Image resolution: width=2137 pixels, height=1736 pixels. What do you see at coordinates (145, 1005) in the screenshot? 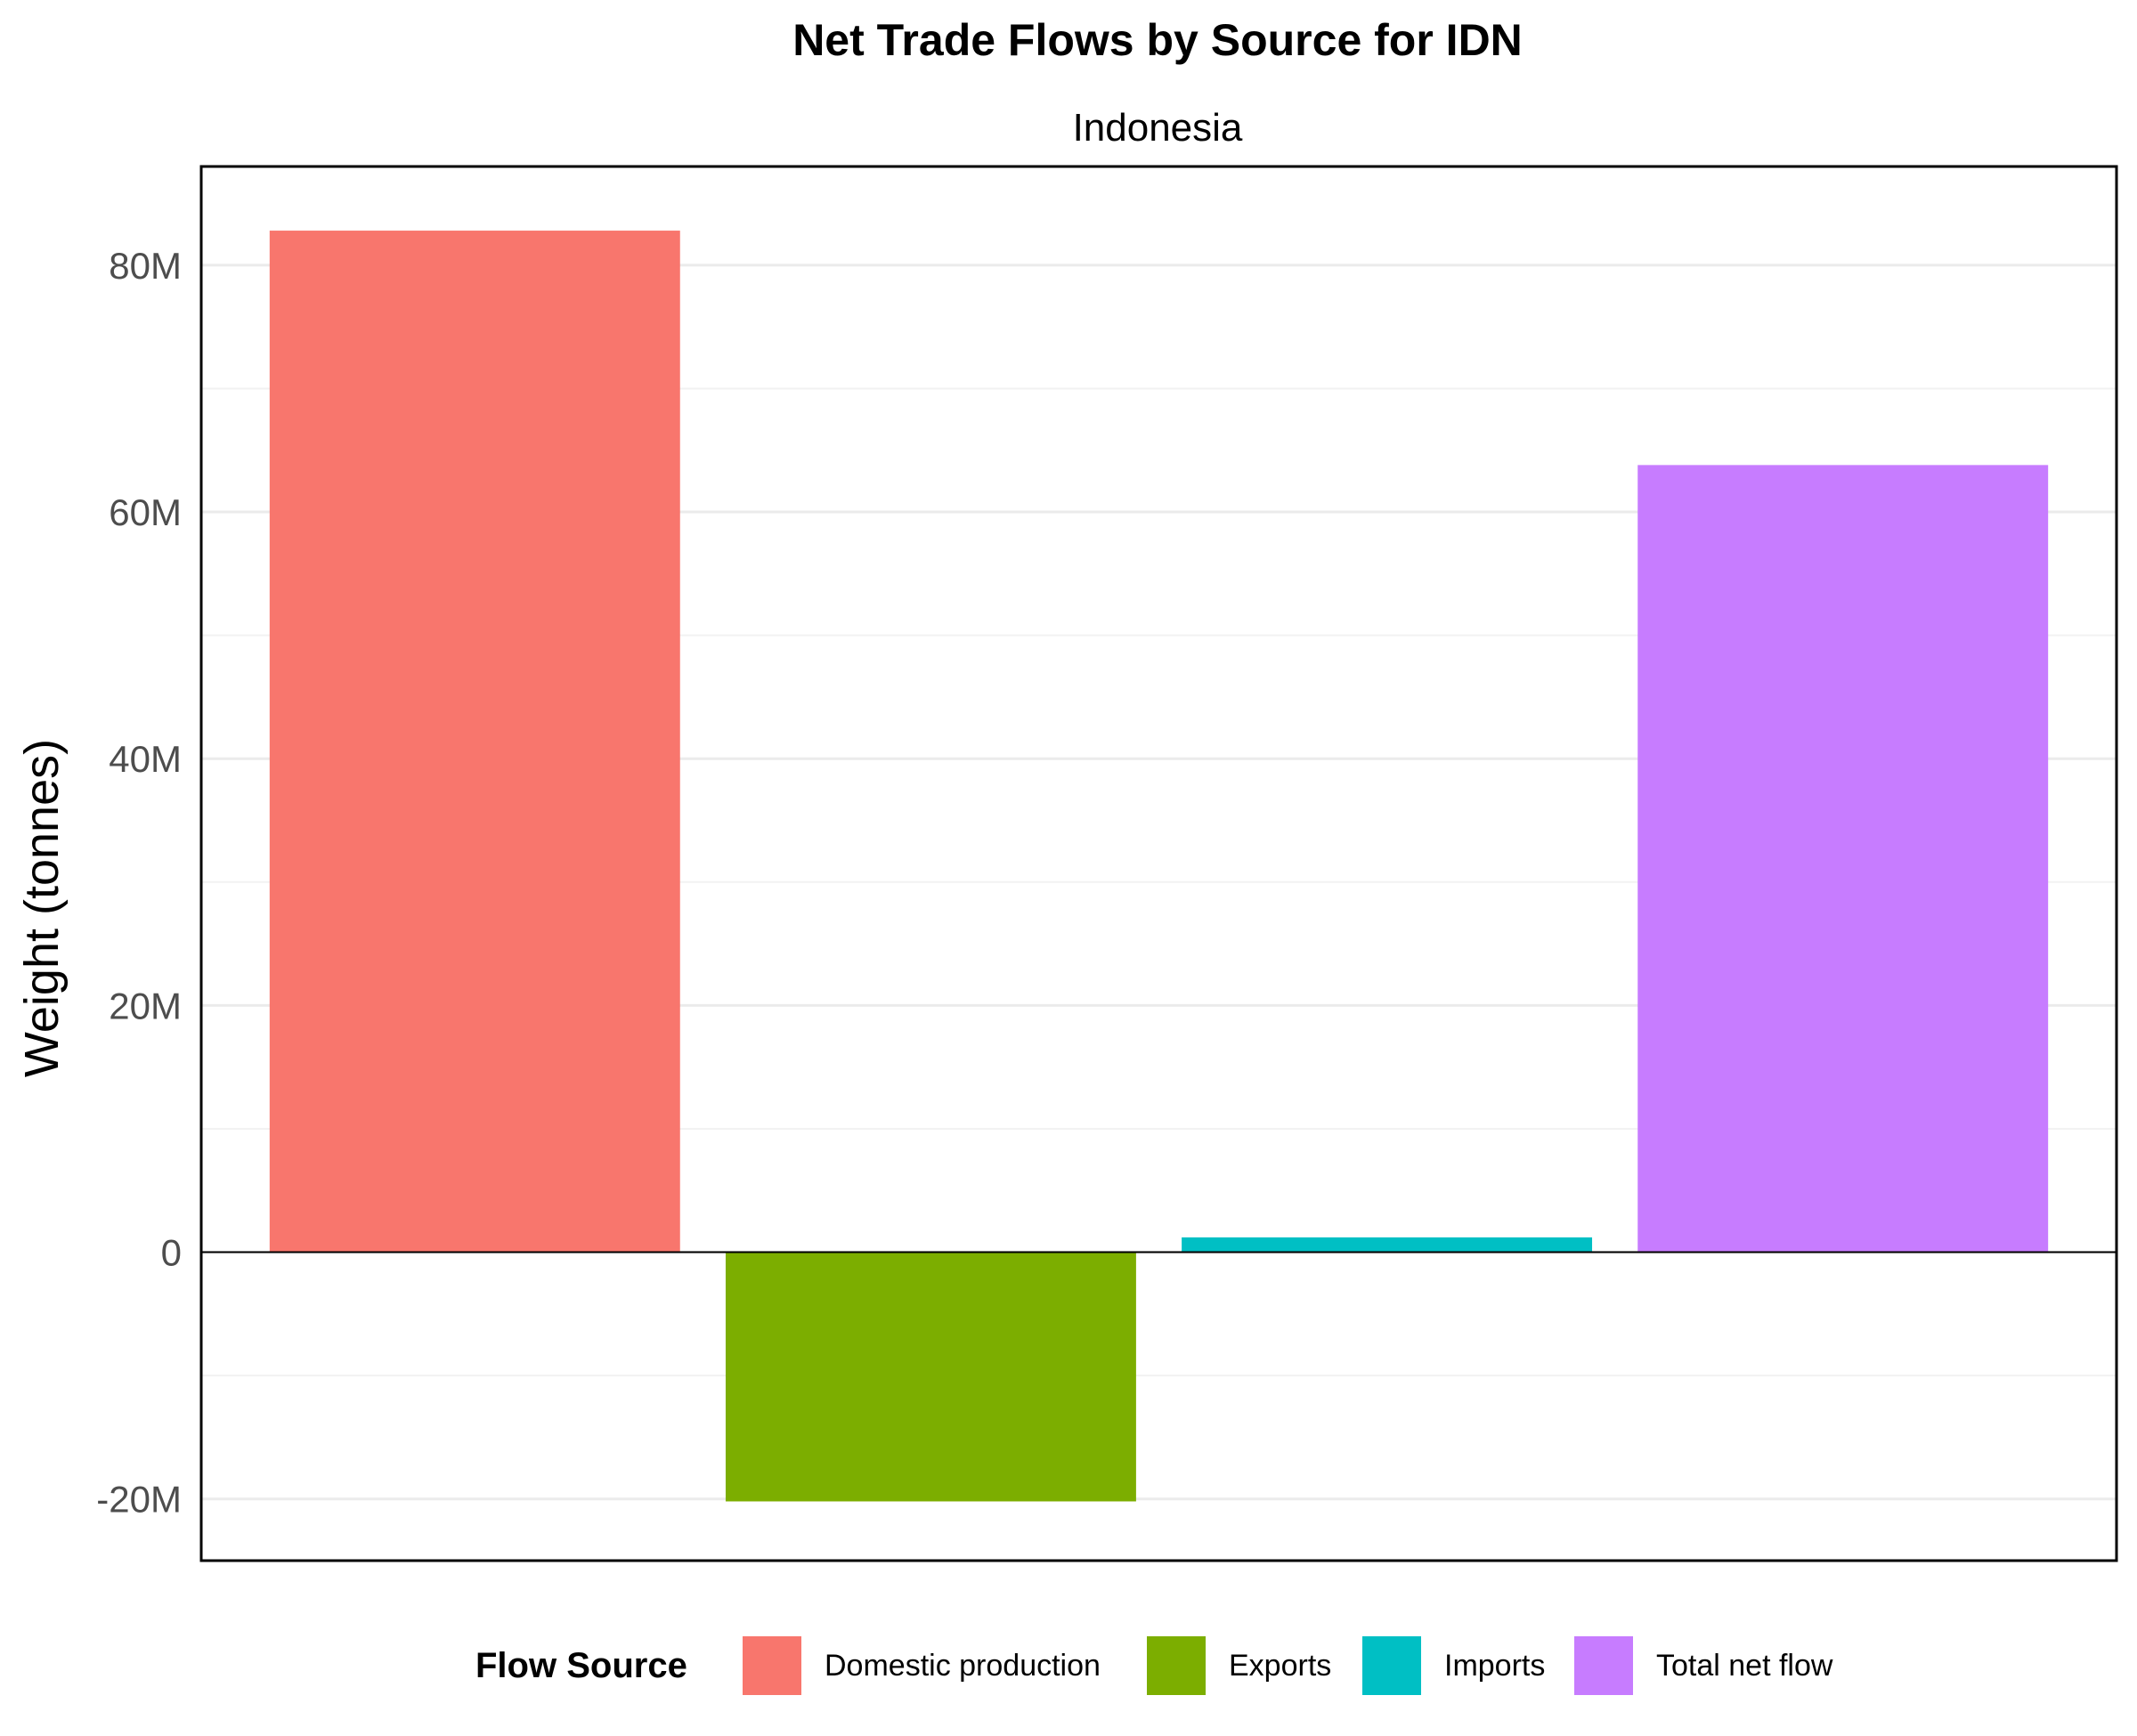
I see `y-tick-label: 20M` at bounding box center [145, 1005].